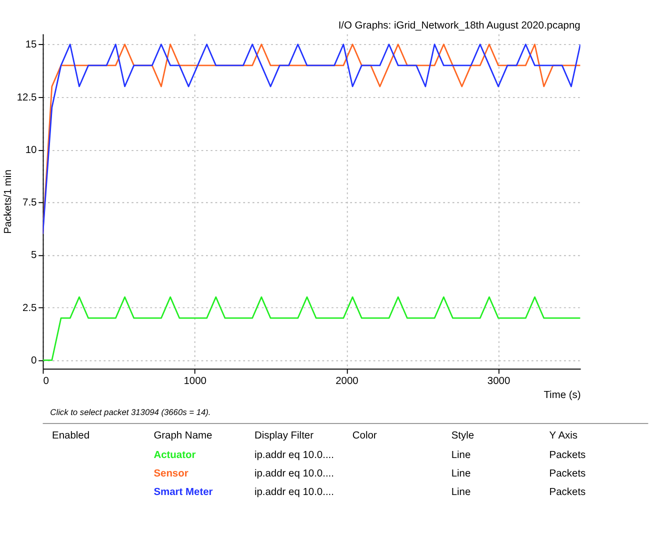  I want to click on text: Actuator, so click(175, 455).